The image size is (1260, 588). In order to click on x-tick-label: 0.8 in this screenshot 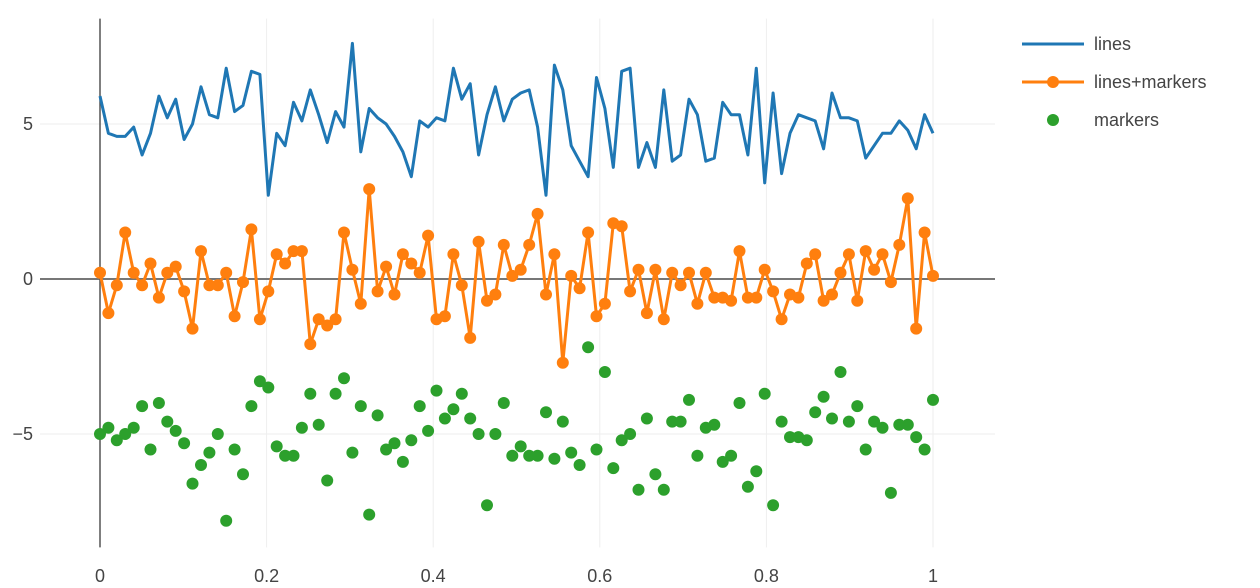, I will do `click(766, 576)`.